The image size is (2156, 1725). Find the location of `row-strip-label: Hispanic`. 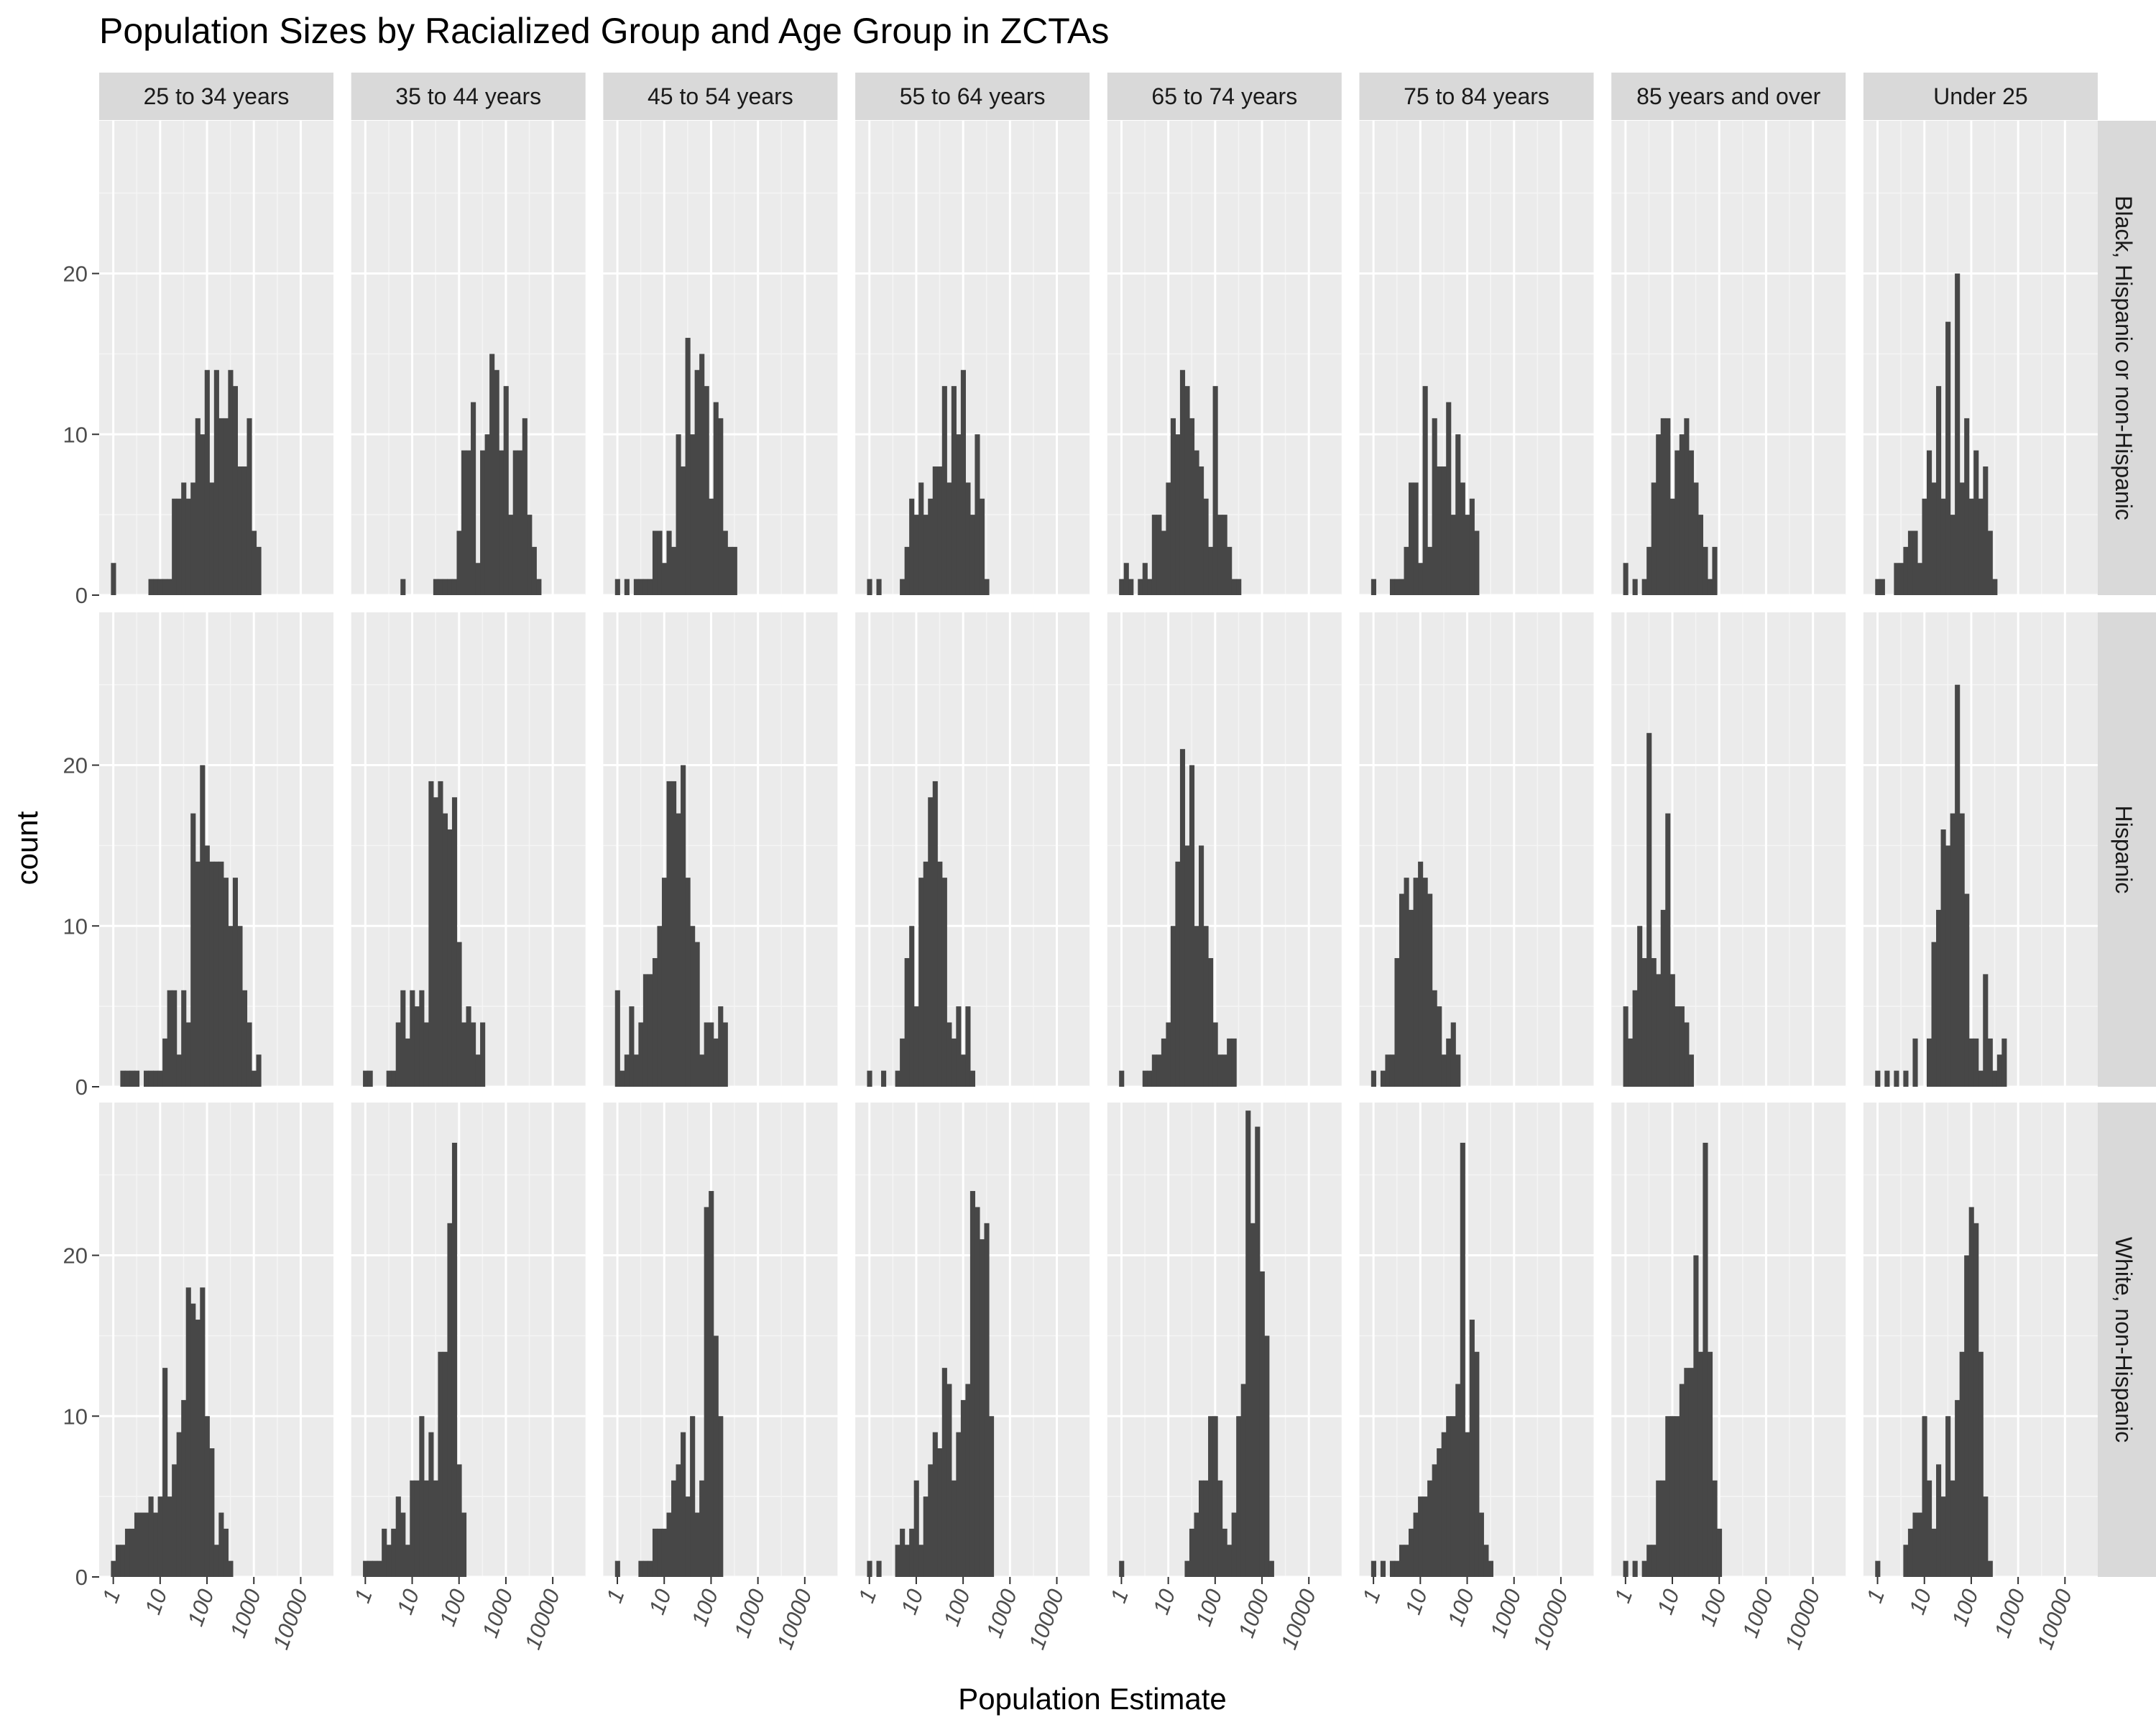

row-strip-label: Hispanic is located at coordinates (2124, 850).